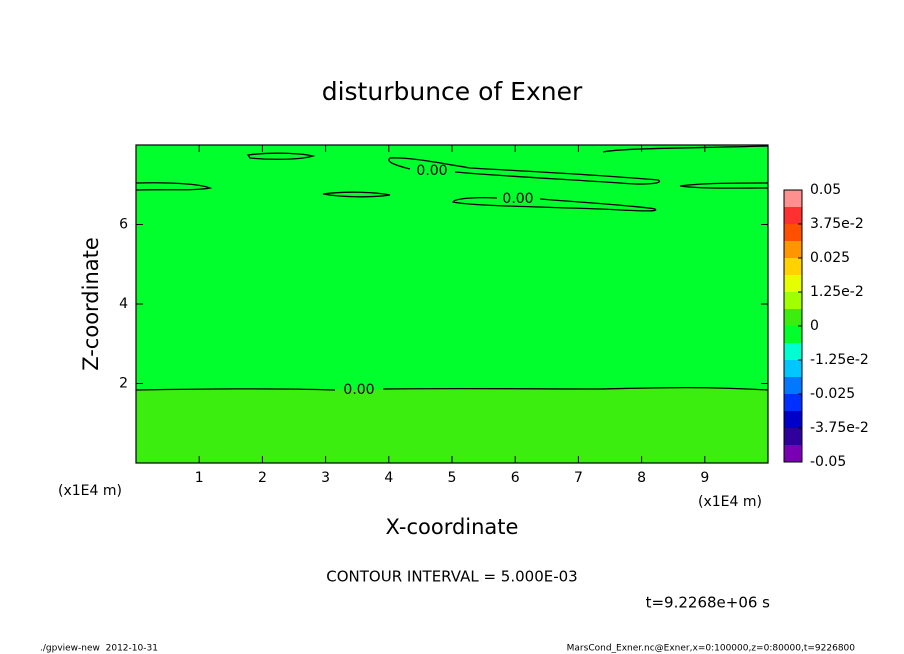  Describe the element at coordinates (123, 225) in the screenshot. I see `y-tick-label: 6` at that location.